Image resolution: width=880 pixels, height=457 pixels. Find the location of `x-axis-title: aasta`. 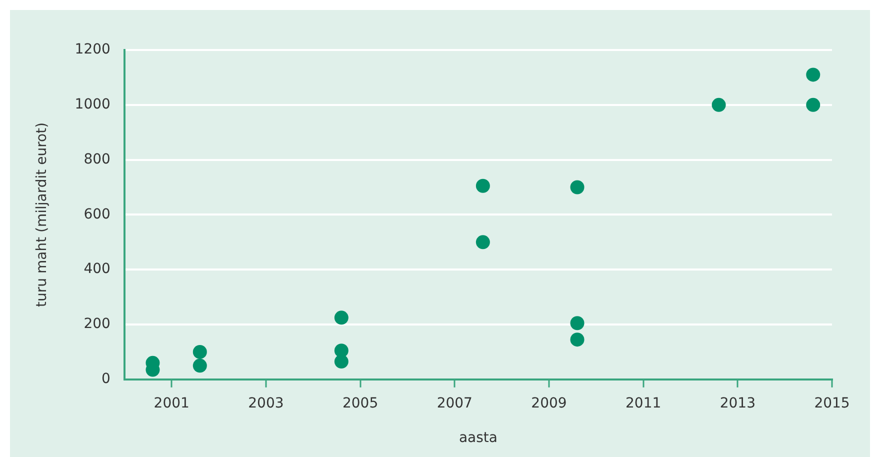

x-axis-title: aasta is located at coordinates (478, 438).